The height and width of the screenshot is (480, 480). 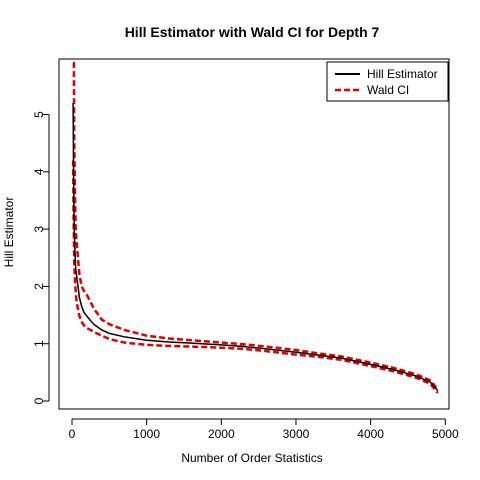 What do you see at coordinates (39, 286) in the screenshot?
I see `y-tick-label: 2` at bounding box center [39, 286].